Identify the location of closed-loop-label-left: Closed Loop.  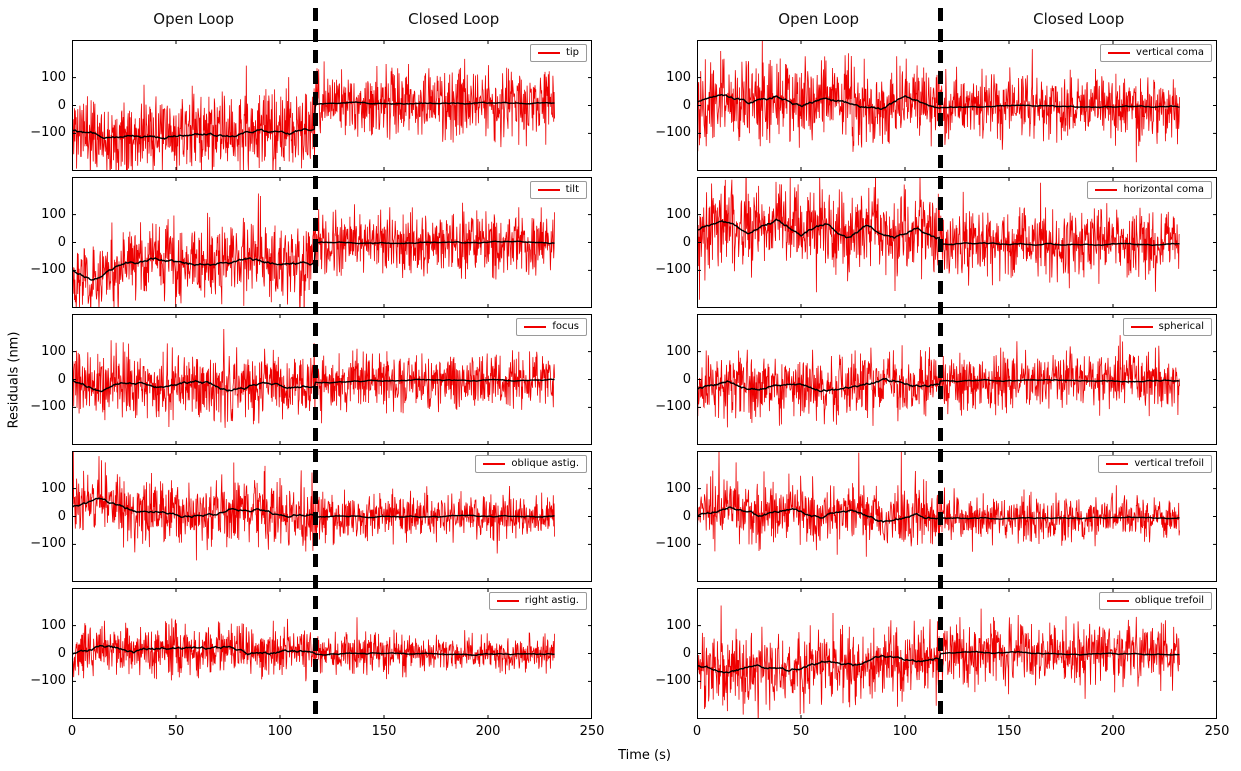
(454, 19).